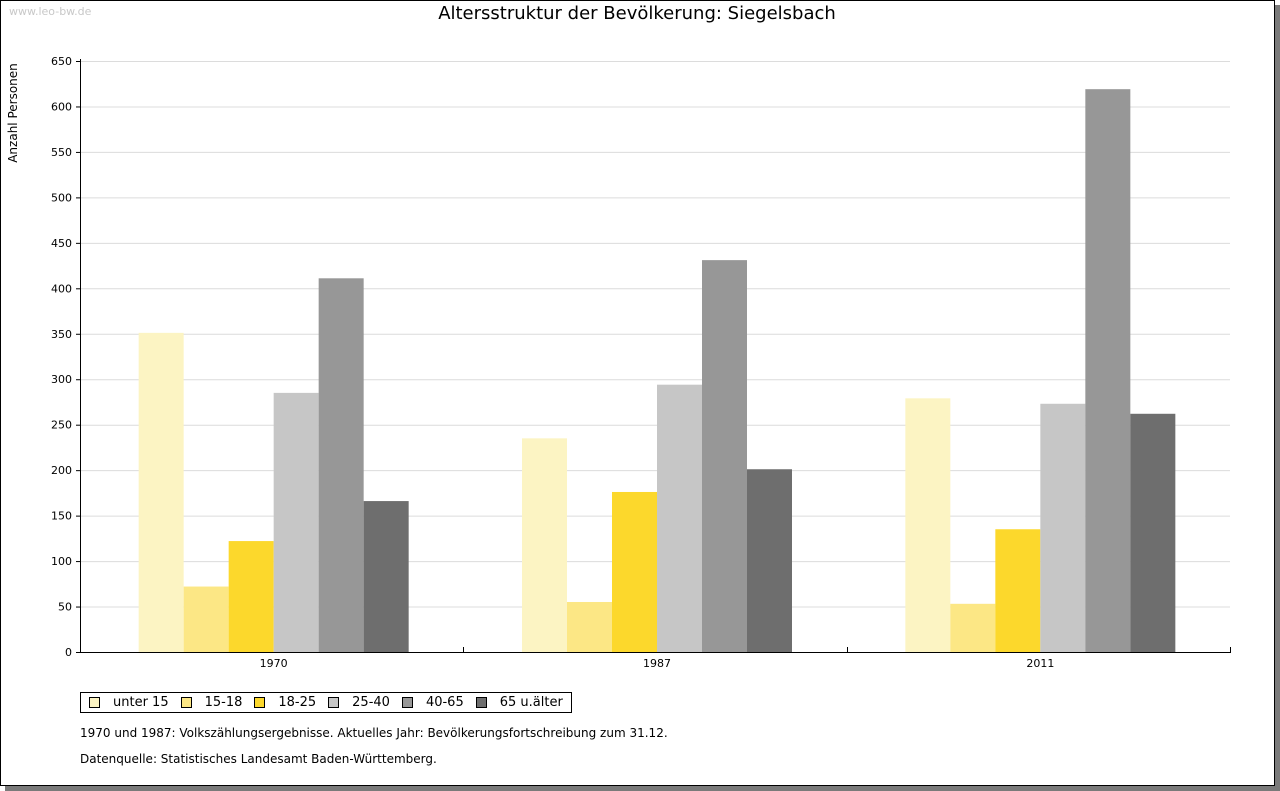 Image resolution: width=1280 pixels, height=791 pixels. I want to click on legend-item: 40-65, so click(432, 702).